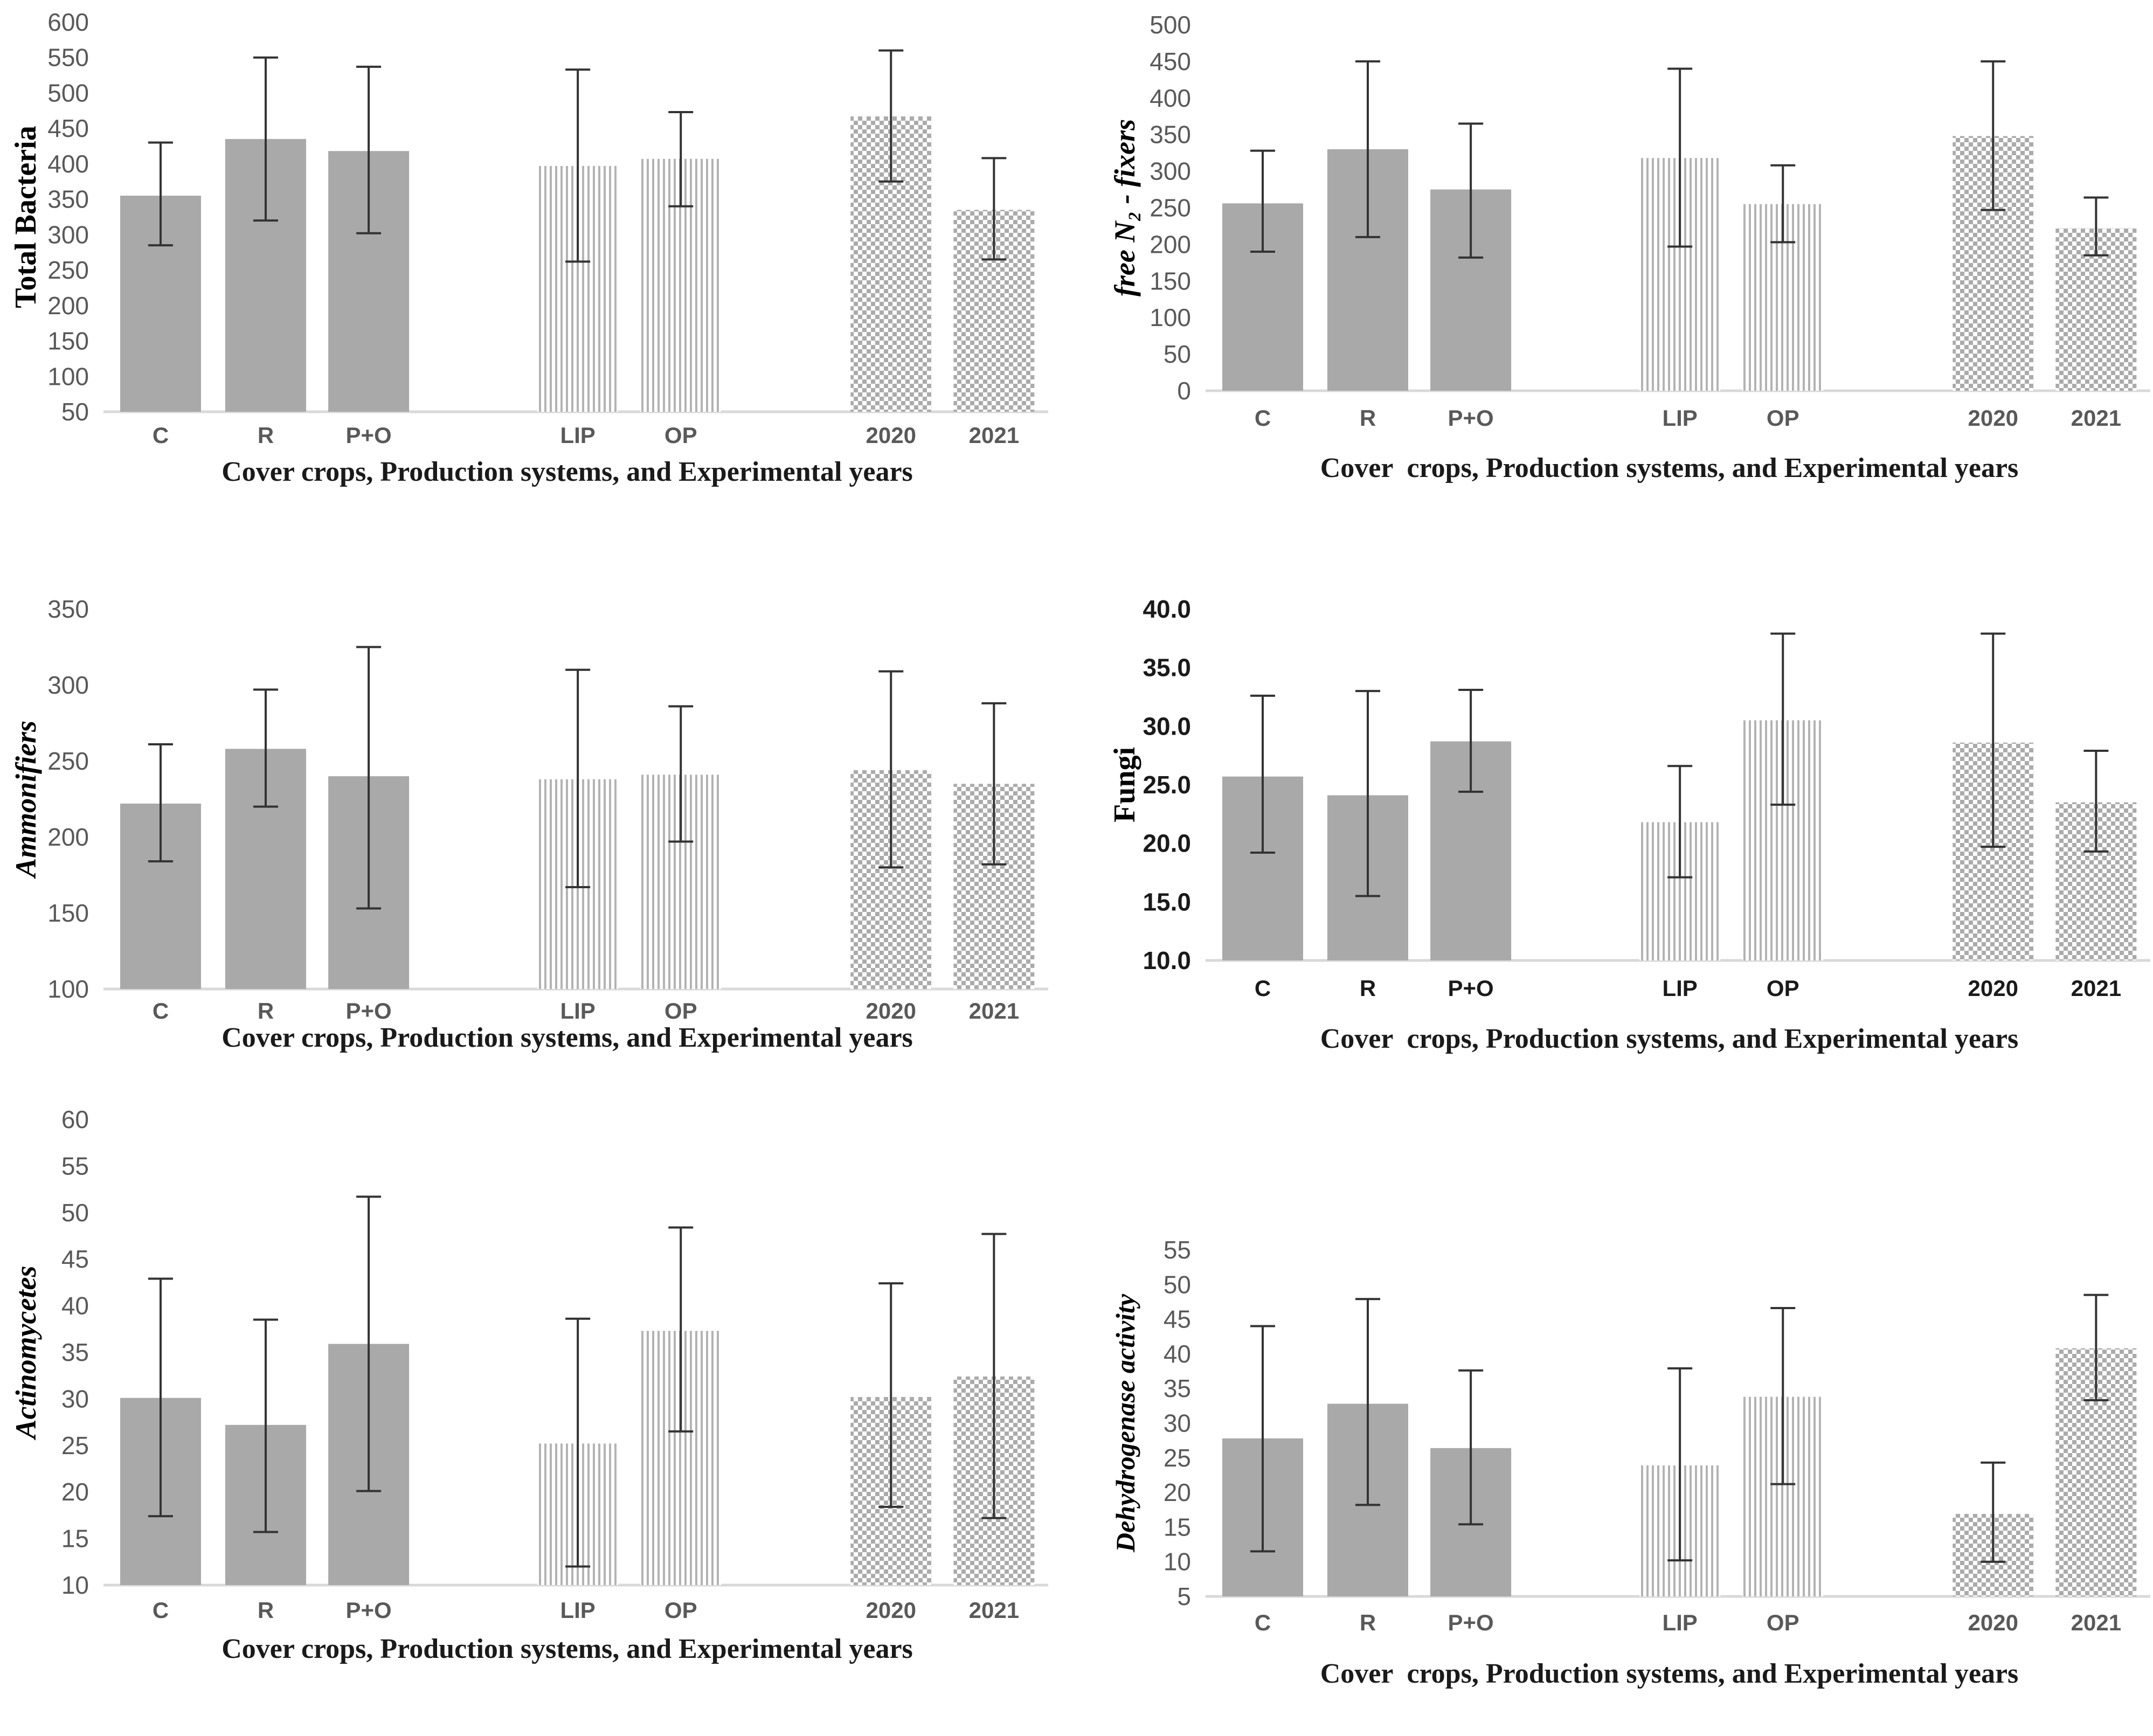 The image size is (2153, 1736). What do you see at coordinates (75, 1445) in the screenshot?
I see `y-tick-label: 25` at bounding box center [75, 1445].